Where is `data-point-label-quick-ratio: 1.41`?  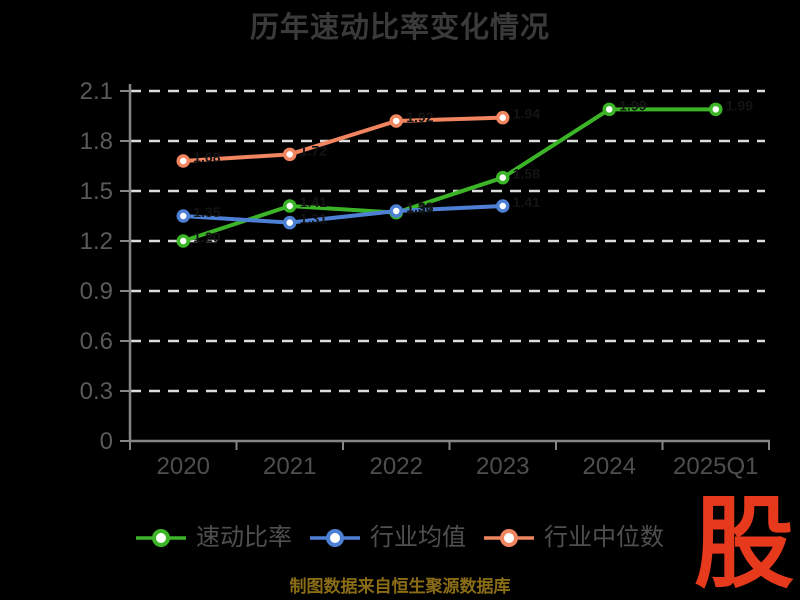 data-point-label-quick-ratio: 1.41 is located at coordinates (313, 202).